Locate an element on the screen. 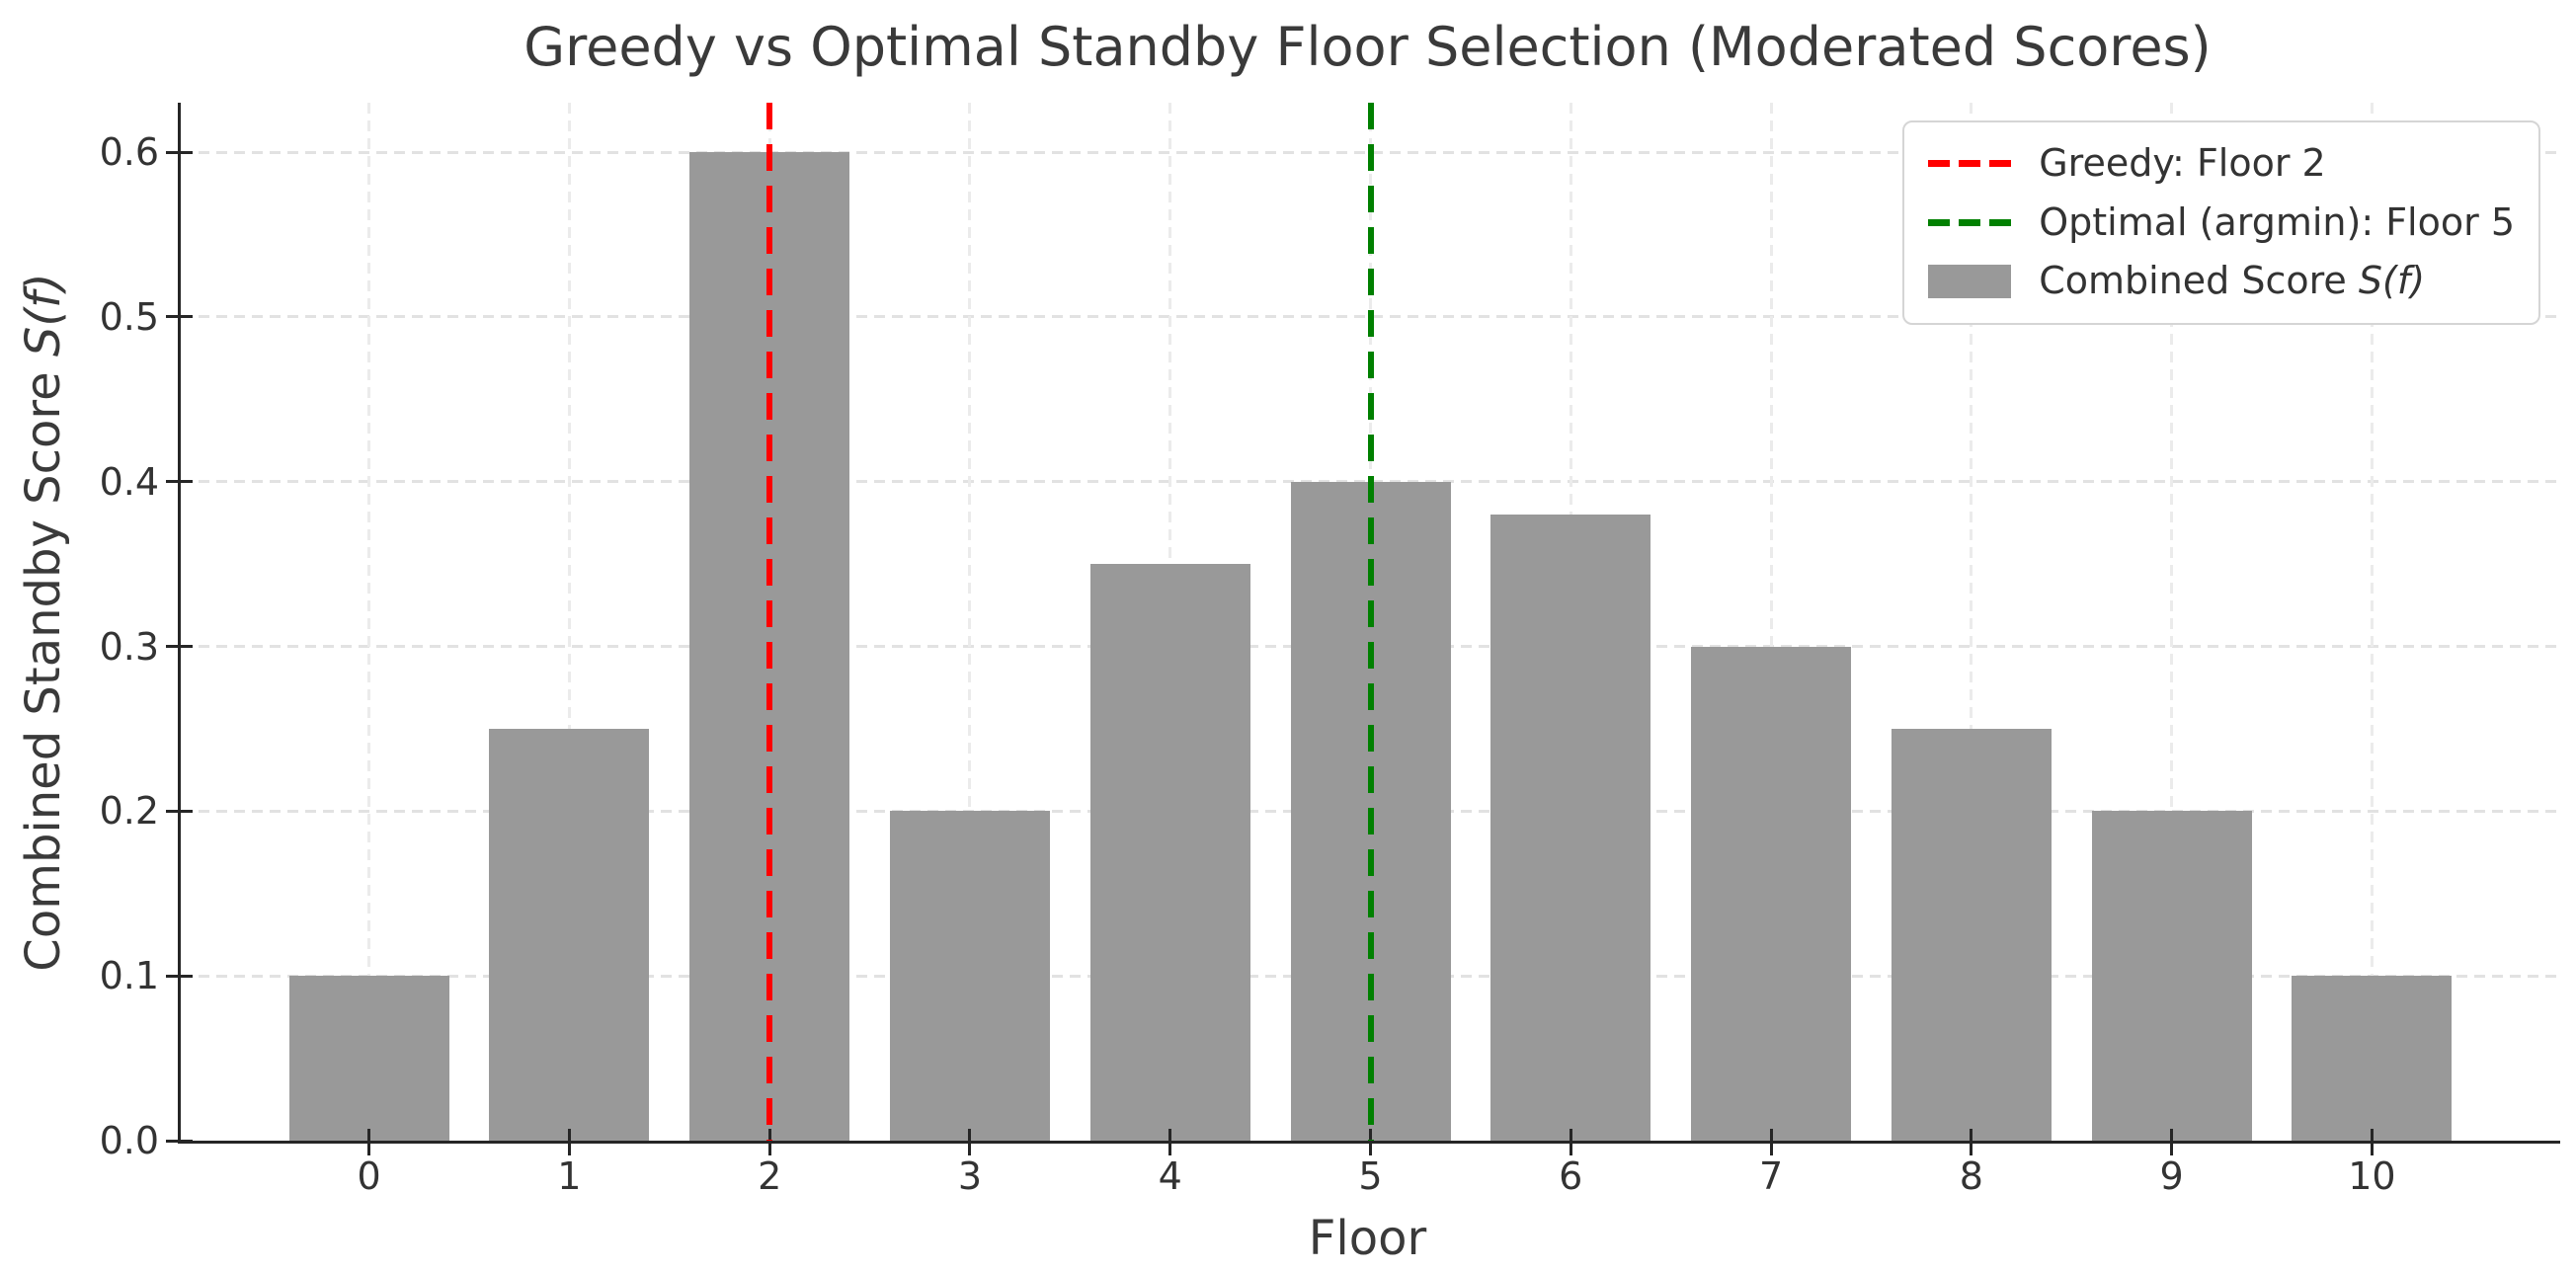 This screenshot has width=2576, height=1272. x-tick-label: 4 is located at coordinates (1170, 1176).